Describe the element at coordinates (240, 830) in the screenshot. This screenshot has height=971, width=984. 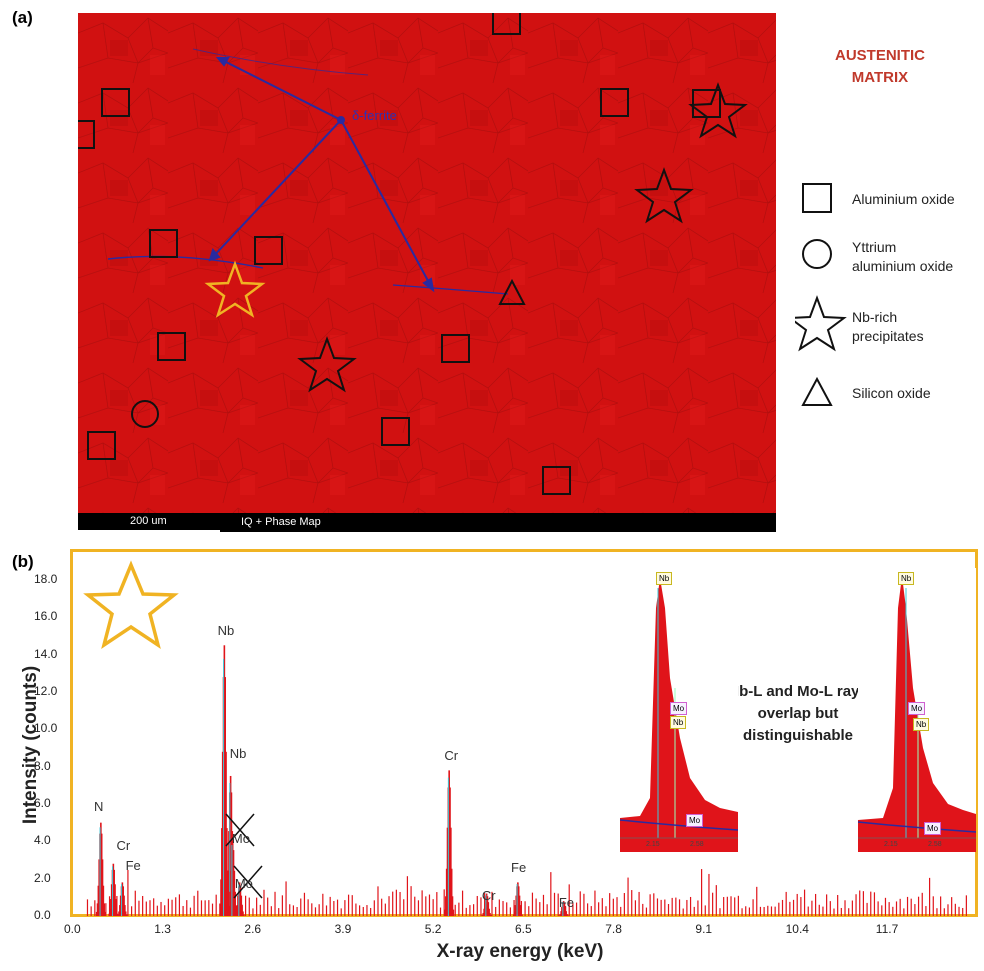
I see `cross-mark` at that location.